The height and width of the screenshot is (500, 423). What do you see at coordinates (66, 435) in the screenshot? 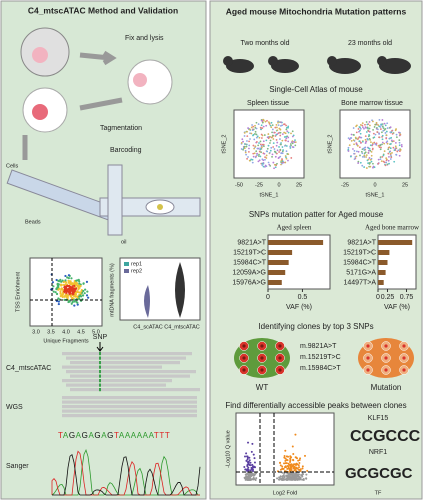
I see `base: A` at bounding box center [66, 435].